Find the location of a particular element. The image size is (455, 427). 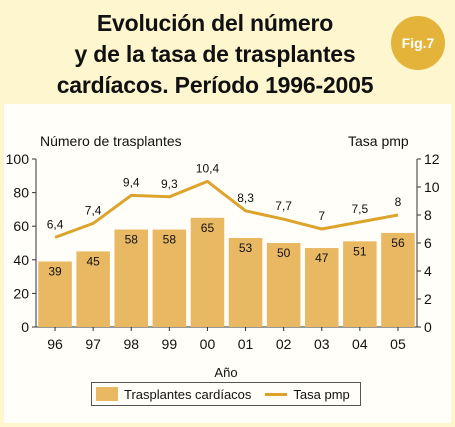

x-tick-label: 96 is located at coordinates (55, 344).